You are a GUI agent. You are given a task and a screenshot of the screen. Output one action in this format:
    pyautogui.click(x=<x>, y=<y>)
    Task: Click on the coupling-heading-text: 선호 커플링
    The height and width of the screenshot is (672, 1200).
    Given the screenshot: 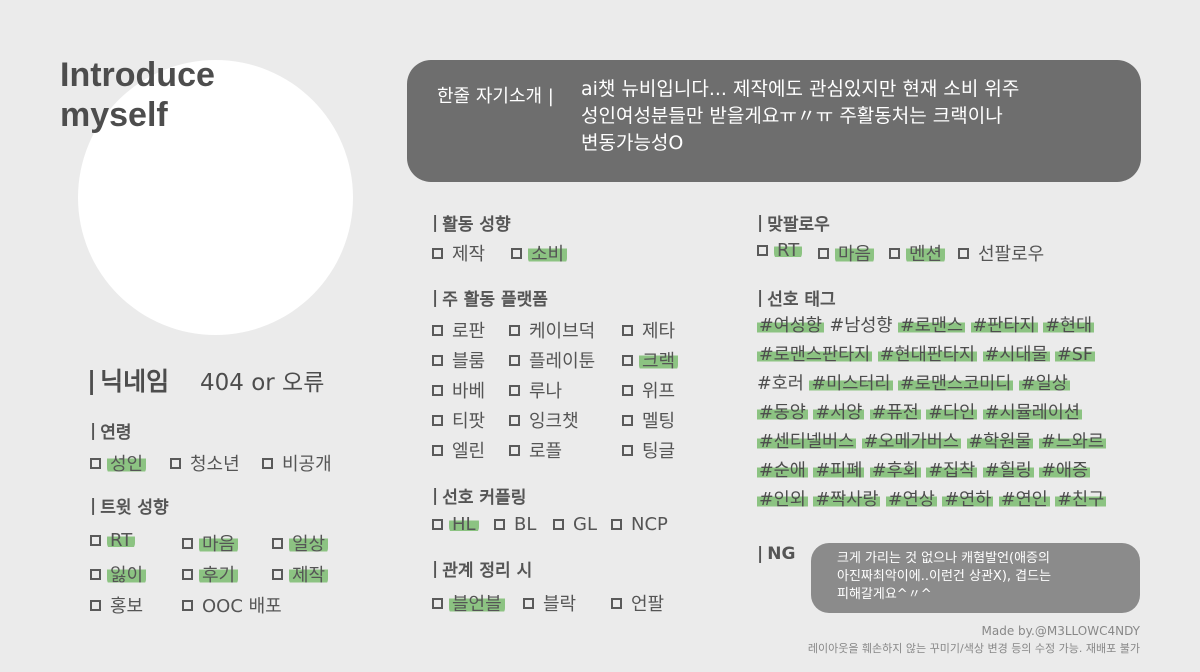 What is the action you would take?
    pyautogui.click(x=484, y=498)
    